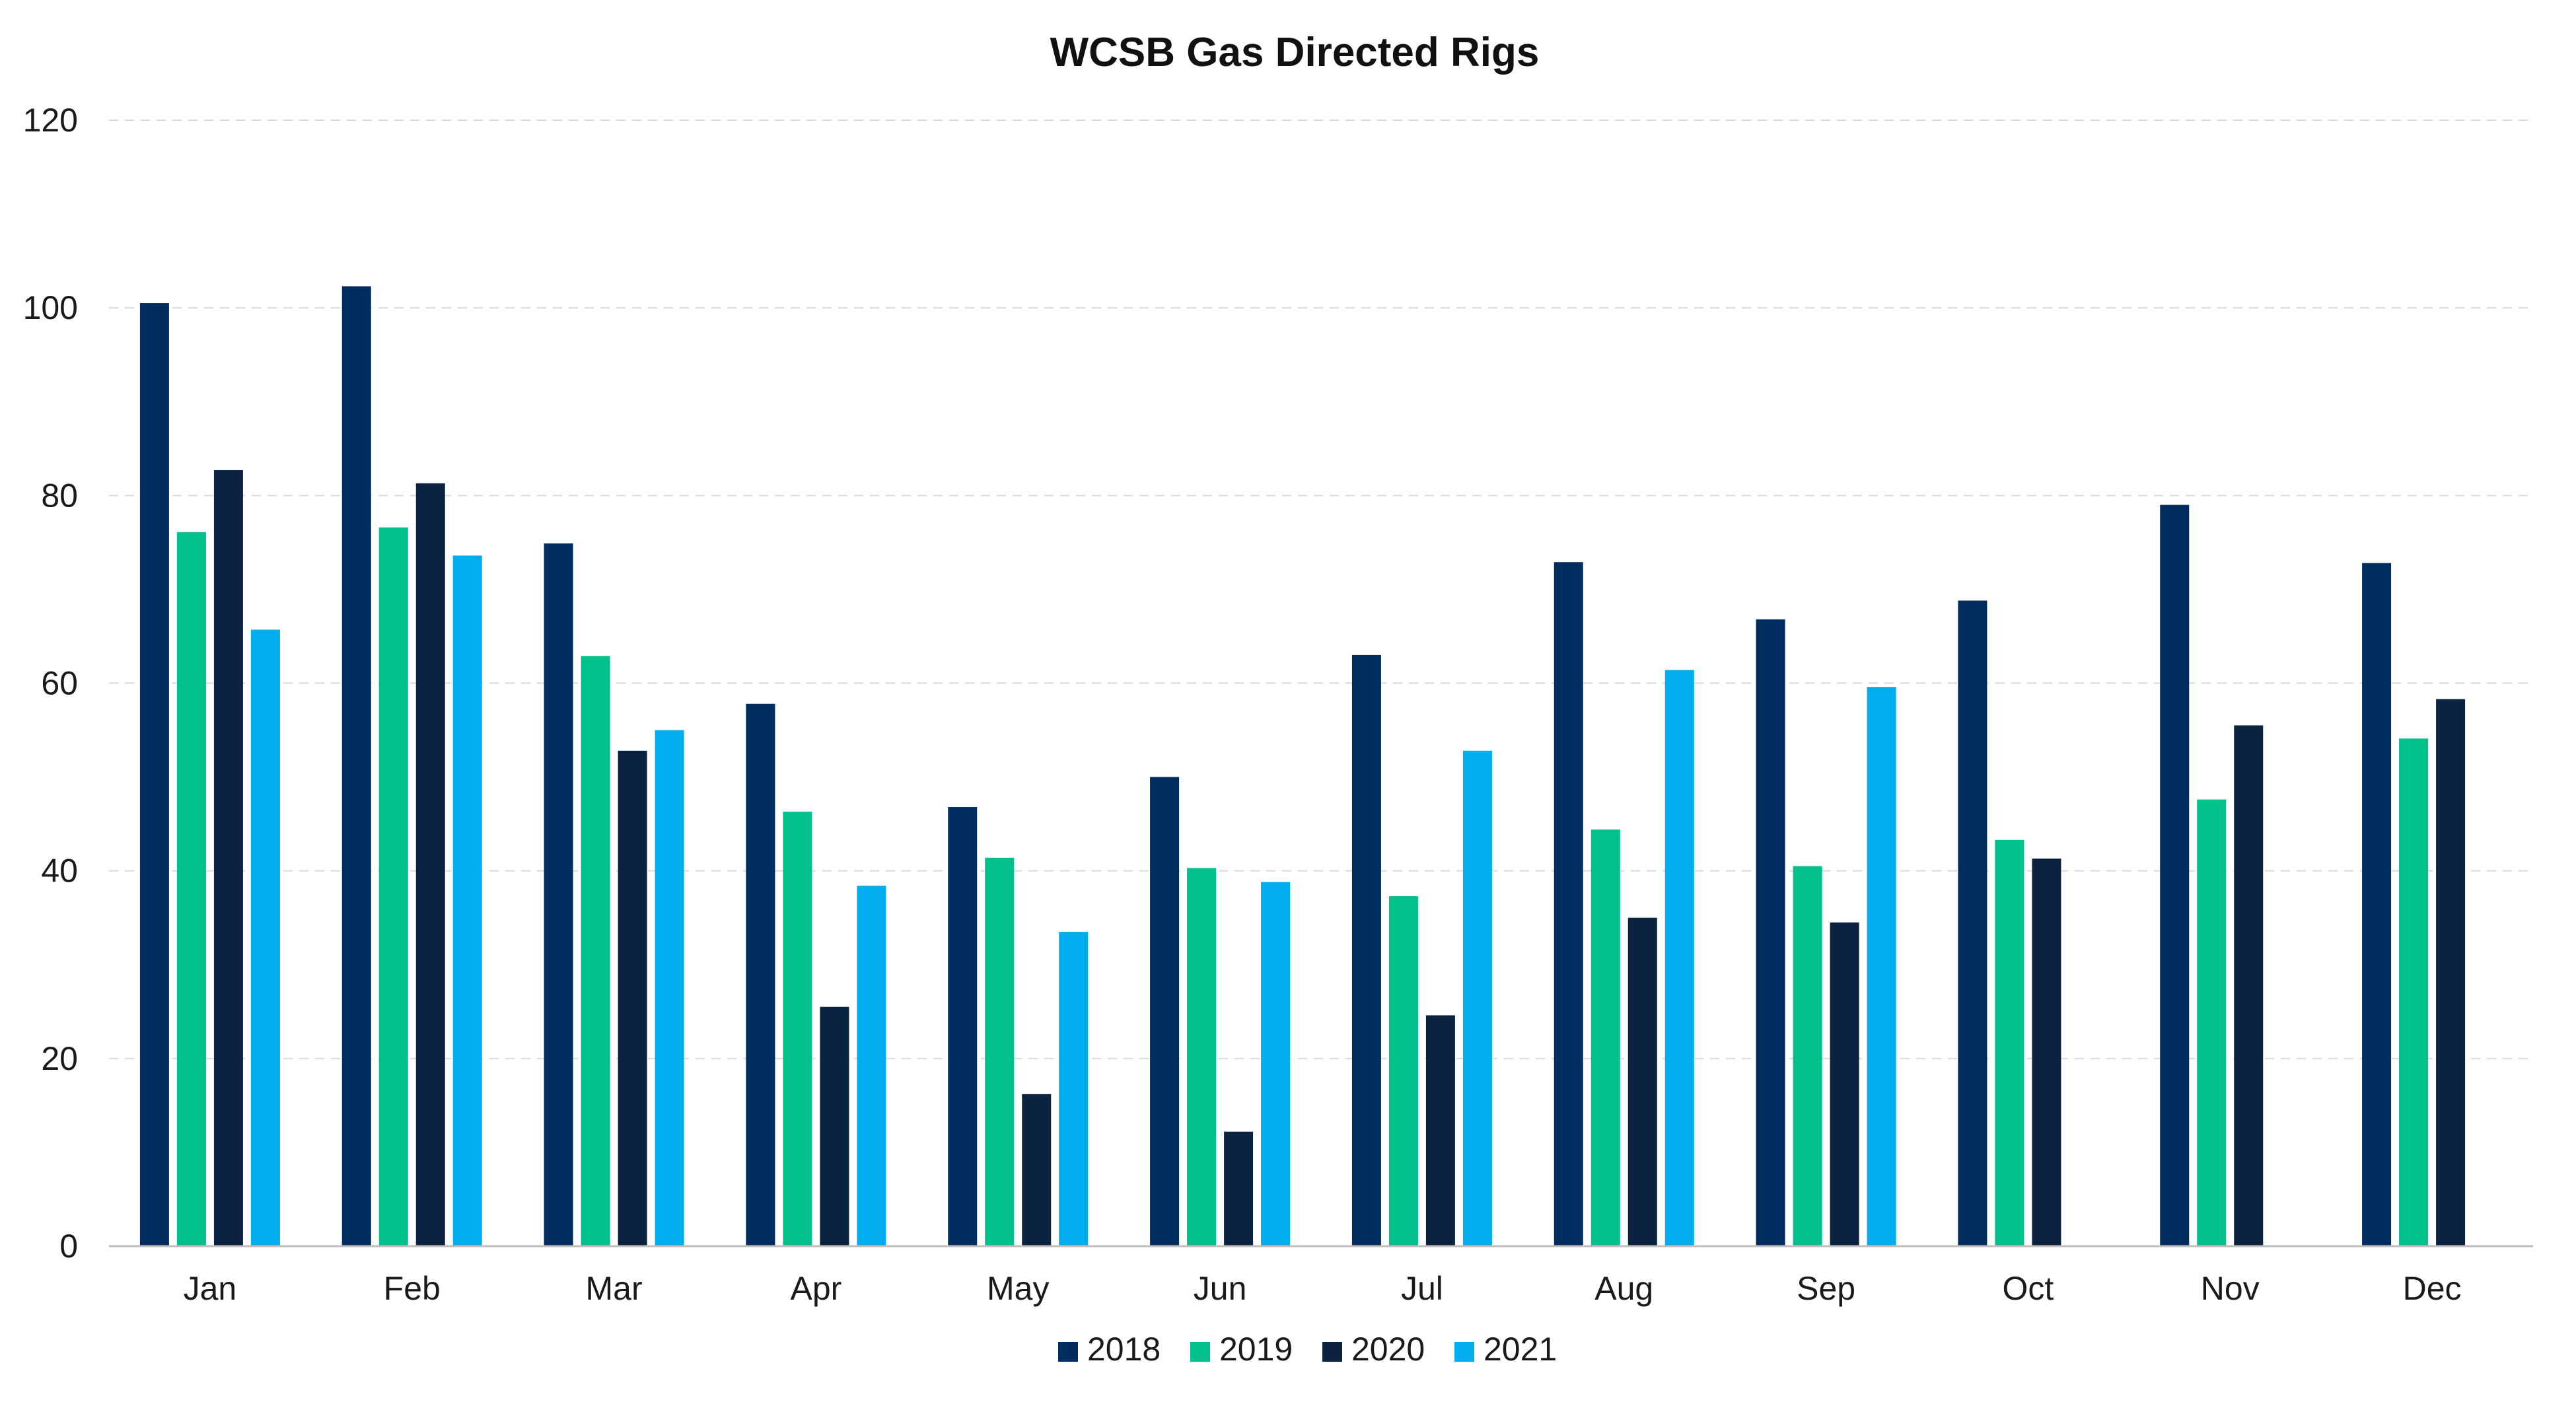  I want to click on bar-2021-apr, so click(872, 1066).